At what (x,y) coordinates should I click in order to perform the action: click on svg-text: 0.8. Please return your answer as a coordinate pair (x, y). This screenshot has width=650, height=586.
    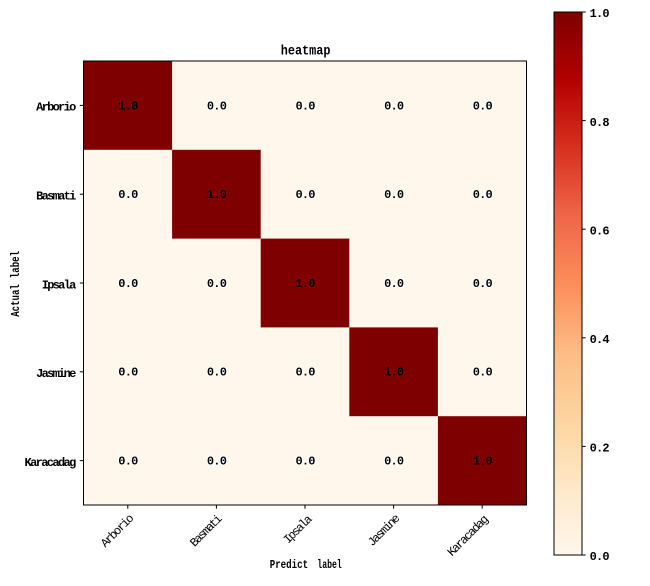
    Looking at the image, I should click on (600, 123).